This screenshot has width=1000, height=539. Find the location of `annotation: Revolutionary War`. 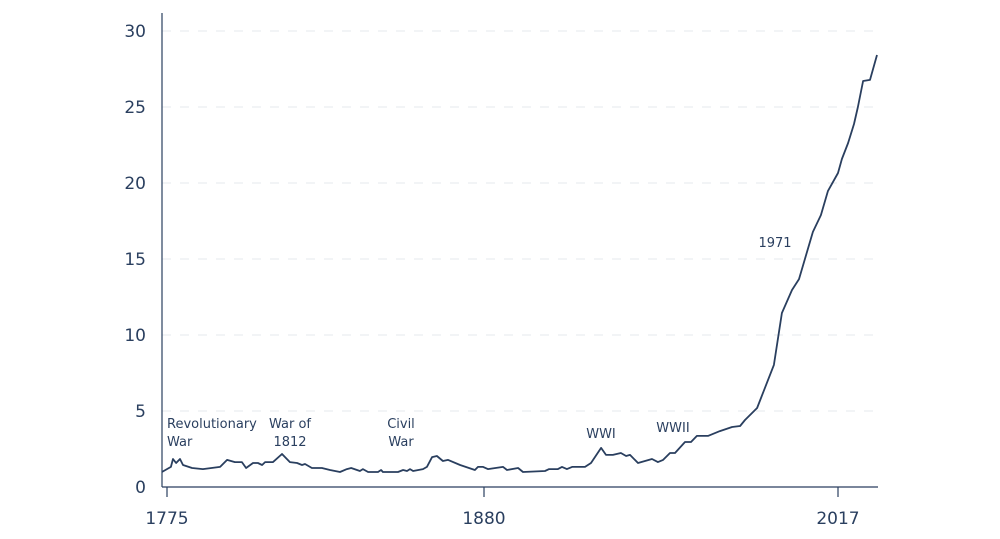

annotation: Revolutionary War is located at coordinates (212, 433).